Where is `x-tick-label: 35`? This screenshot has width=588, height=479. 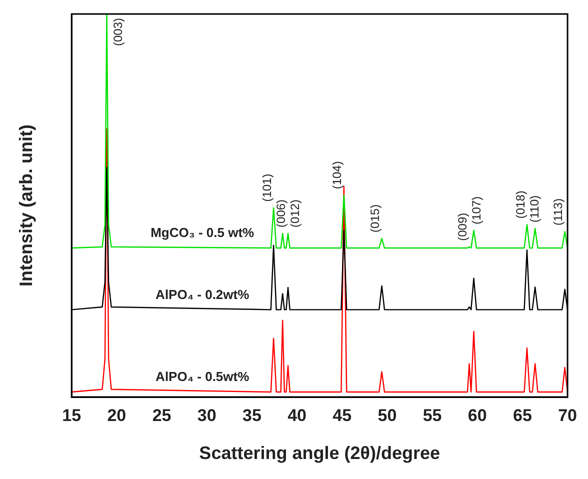 x-tick-label: 35 is located at coordinates (252, 415).